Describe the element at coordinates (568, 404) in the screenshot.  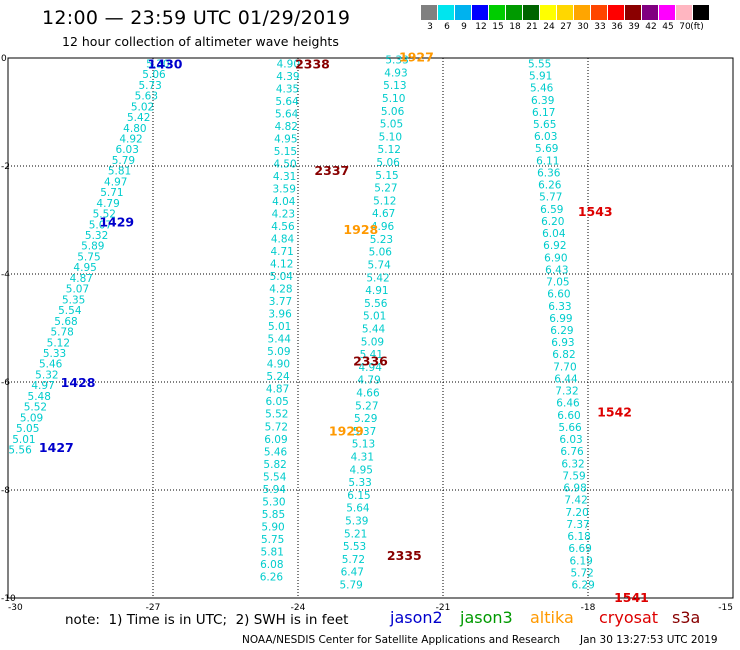
I see `swh-value-cryosat: 6.46` at that location.